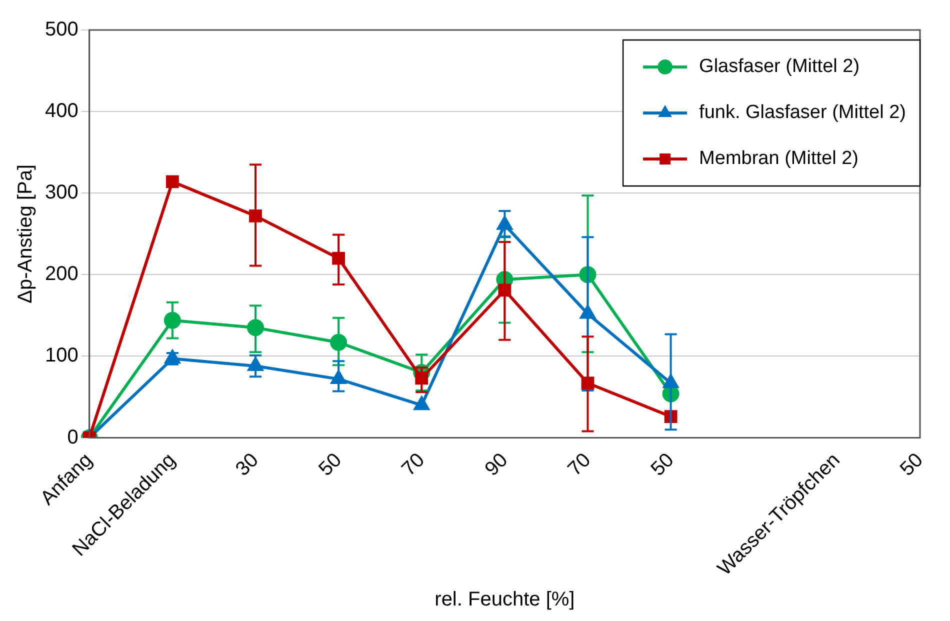  What do you see at coordinates (778, 159) in the screenshot?
I see `legend-label: Membran (Mittel 2)` at bounding box center [778, 159].